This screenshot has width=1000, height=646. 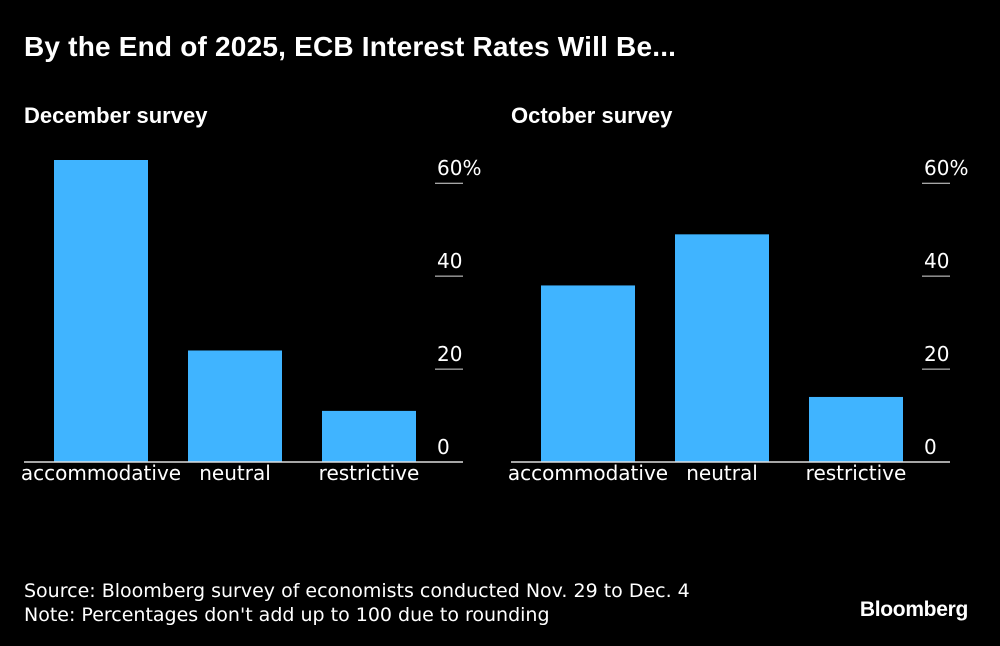 What do you see at coordinates (116, 115) in the screenshot?
I see `panel-title-december: December survey` at bounding box center [116, 115].